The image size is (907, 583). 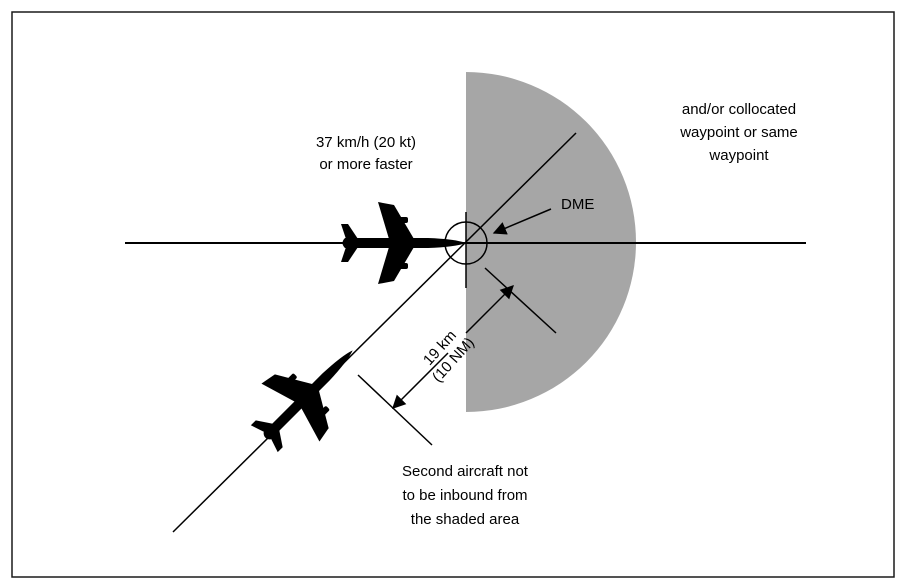 I want to click on dme-label: DME, so click(x=577, y=204).